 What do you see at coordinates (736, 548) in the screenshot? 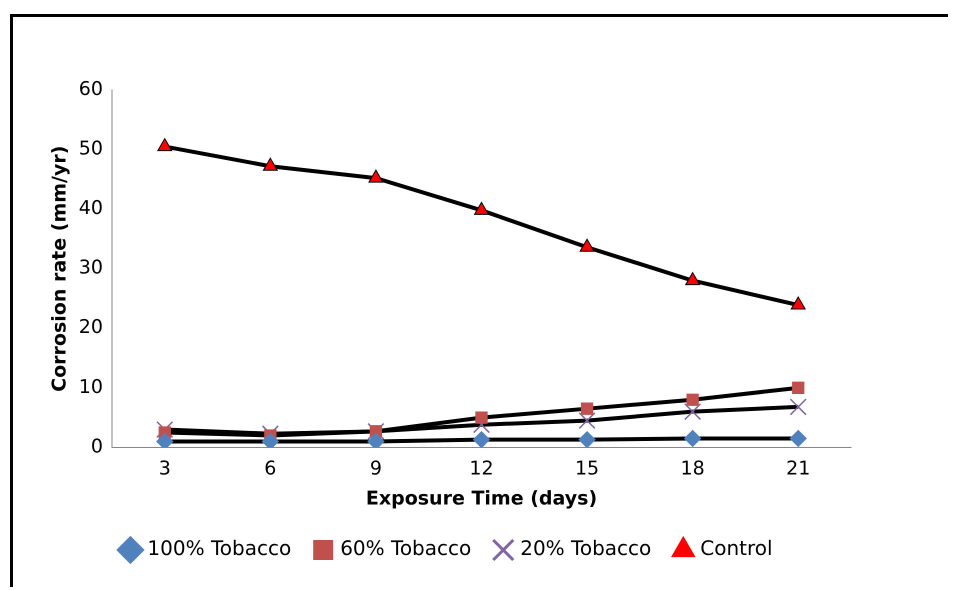
I see `legend-label: Control` at bounding box center [736, 548].